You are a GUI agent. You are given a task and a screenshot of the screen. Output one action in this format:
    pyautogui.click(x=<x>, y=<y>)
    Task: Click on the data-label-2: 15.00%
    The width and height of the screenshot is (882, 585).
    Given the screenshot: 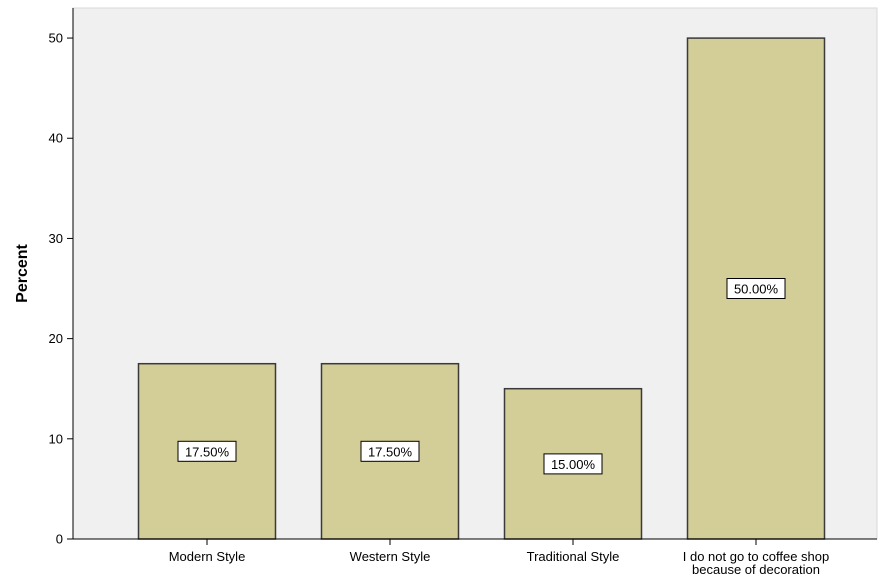 What is the action you would take?
    pyautogui.click(x=573, y=464)
    